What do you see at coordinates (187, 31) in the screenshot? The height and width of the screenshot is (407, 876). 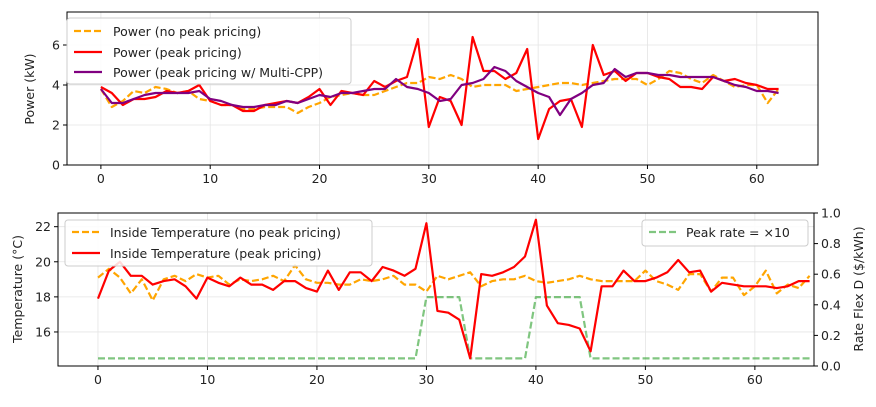 I see `legend-label-no-peak: Power (no peak pricing)` at bounding box center [187, 31].